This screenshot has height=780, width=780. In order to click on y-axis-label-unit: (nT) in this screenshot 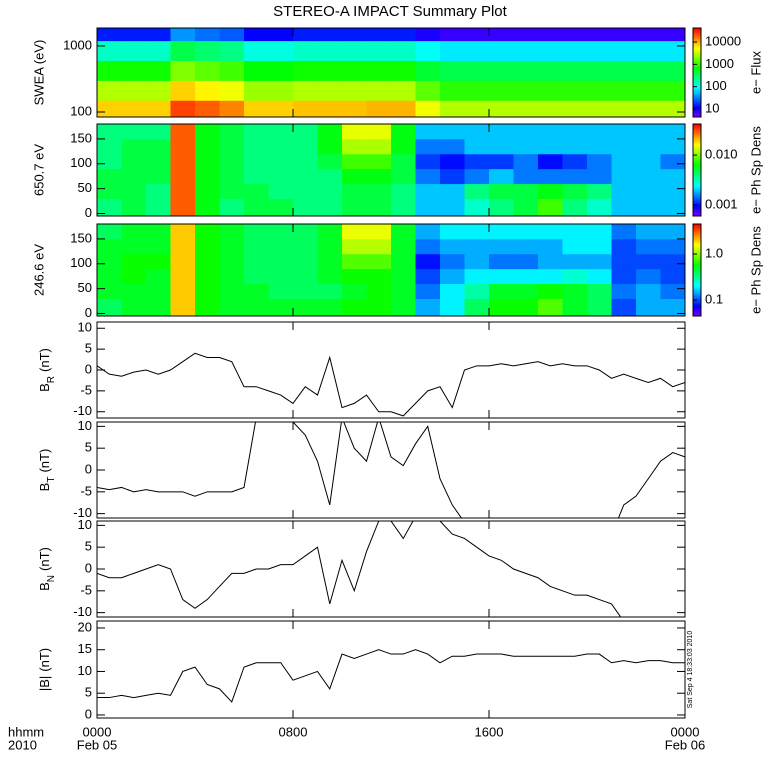, I will do `click(44, 461)`.